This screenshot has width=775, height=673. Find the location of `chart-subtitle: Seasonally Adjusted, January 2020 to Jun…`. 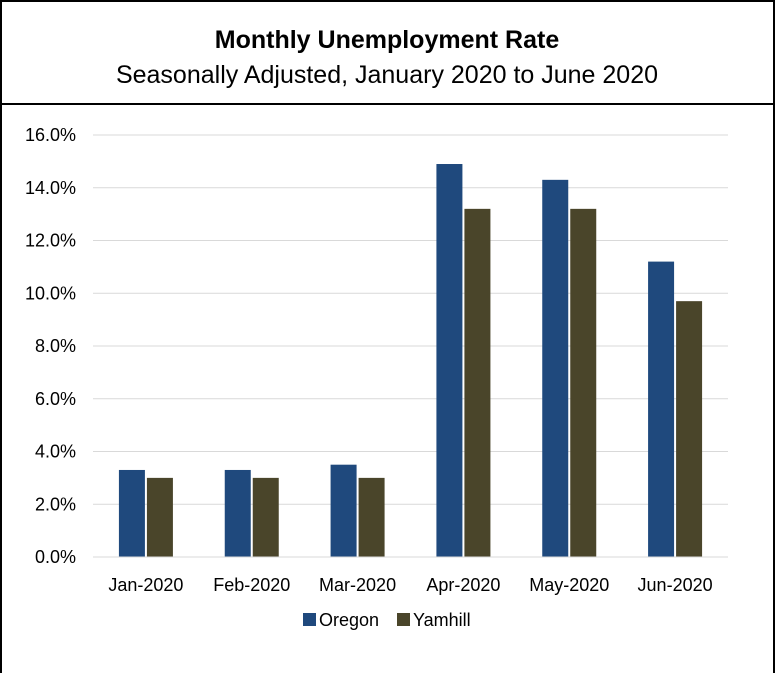

chart-subtitle: Seasonally Adjusted, January 2020 to Jun… is located at coordinates (387, 75).